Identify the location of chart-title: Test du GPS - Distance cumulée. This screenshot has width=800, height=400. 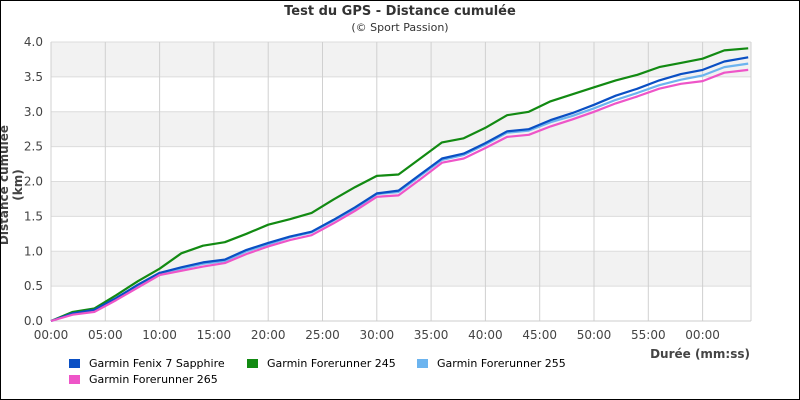
(400, 11).